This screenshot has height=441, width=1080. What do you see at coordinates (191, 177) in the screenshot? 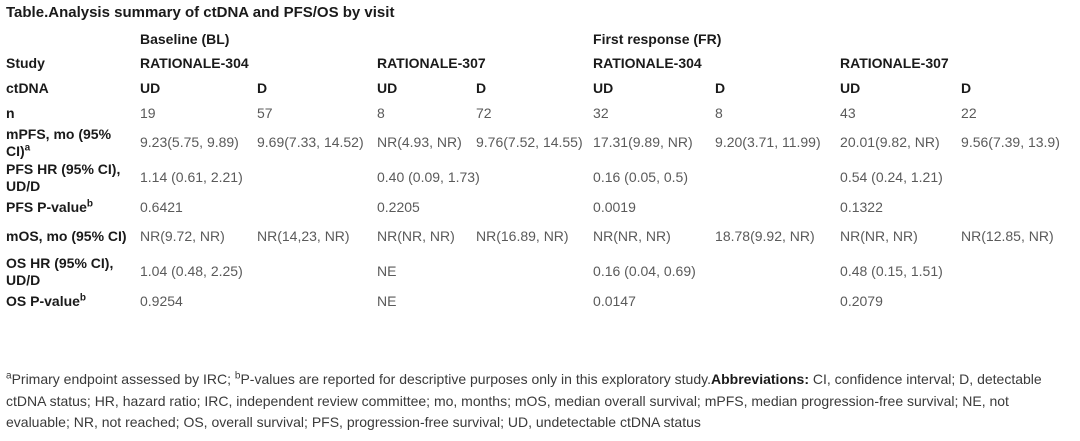
I see `table-cell: 1.14 (0.61, 2.21)` at bounding box center [191, 177].